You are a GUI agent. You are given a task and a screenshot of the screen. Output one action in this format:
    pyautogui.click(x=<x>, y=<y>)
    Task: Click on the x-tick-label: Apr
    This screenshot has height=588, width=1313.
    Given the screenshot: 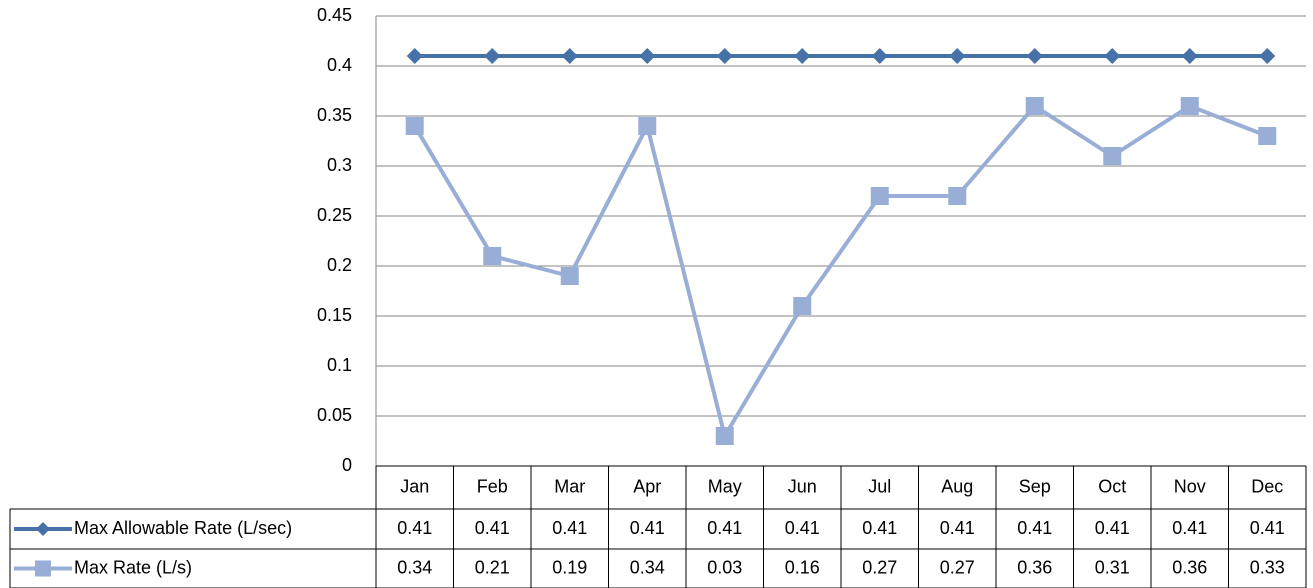 What is the action you would take?
    pyautogui.click(x=647, y=486)
    